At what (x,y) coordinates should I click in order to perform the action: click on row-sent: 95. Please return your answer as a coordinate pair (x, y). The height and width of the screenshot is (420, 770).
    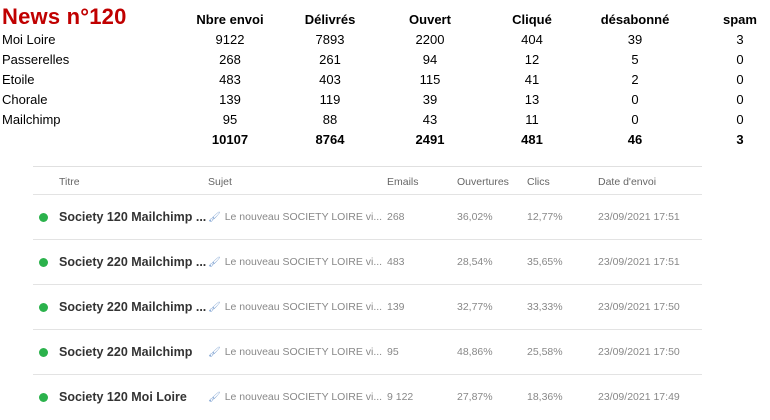
    Looking at the image, I should click on (230, 119).